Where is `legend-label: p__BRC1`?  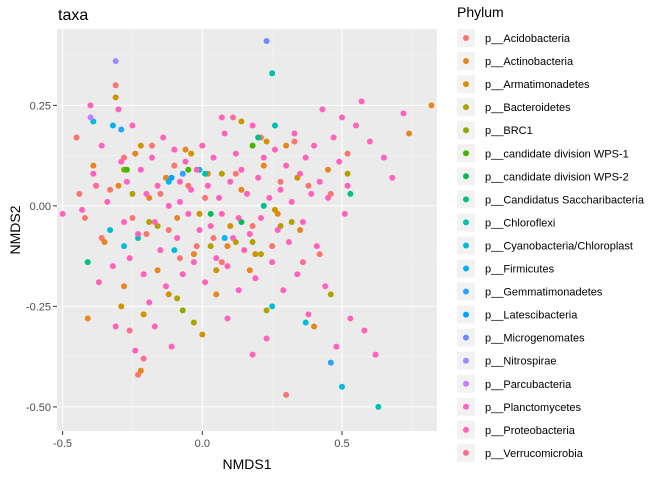 legend-label: p__BRC1 is located at coordinates (509, 131).